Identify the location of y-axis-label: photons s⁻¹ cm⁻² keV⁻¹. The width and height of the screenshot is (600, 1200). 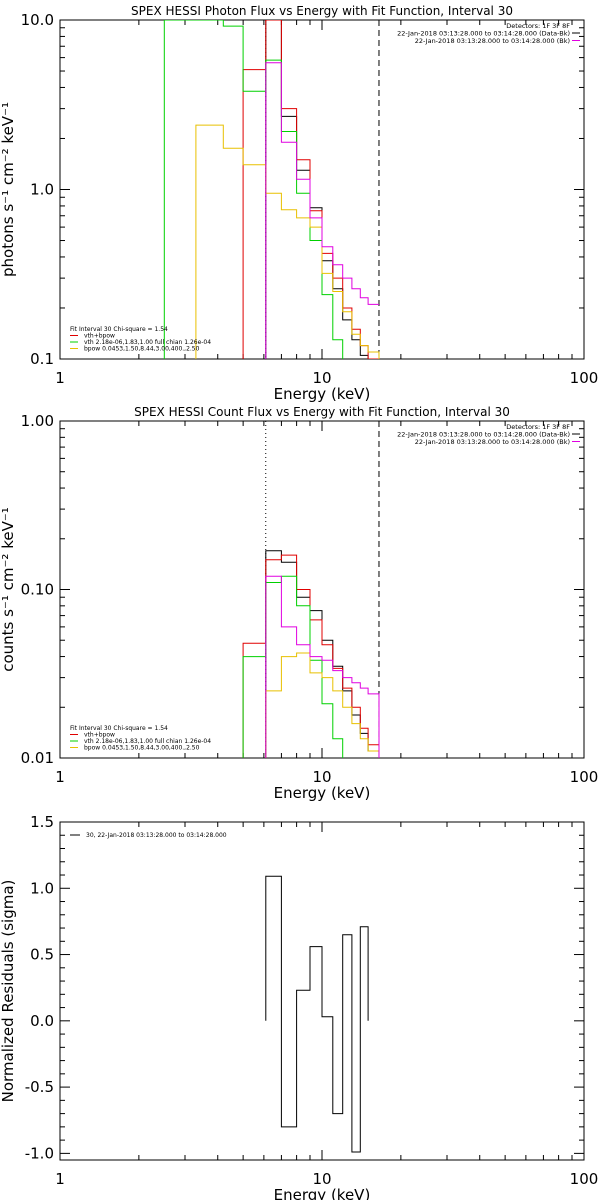
(8, 189).